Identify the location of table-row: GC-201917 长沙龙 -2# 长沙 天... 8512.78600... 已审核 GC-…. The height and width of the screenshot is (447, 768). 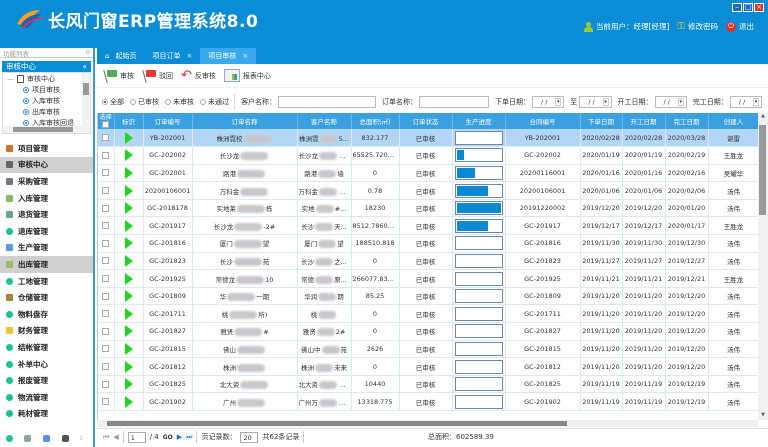
(428, 226).